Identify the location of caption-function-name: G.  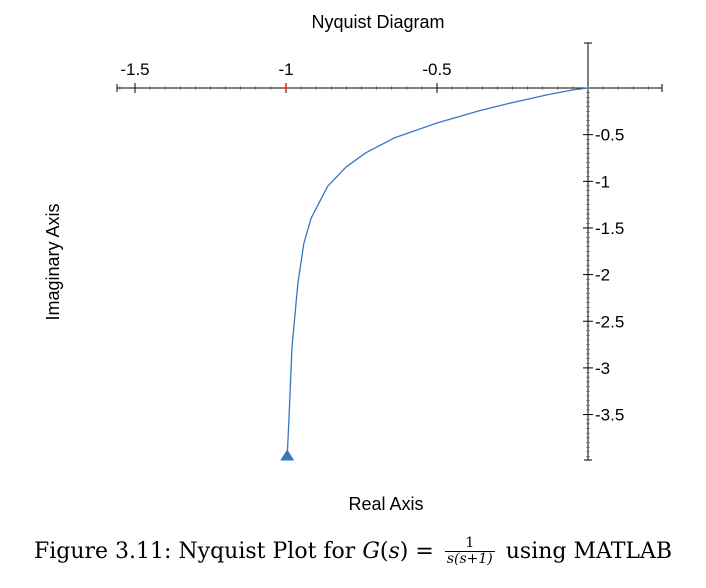
(371, 551).